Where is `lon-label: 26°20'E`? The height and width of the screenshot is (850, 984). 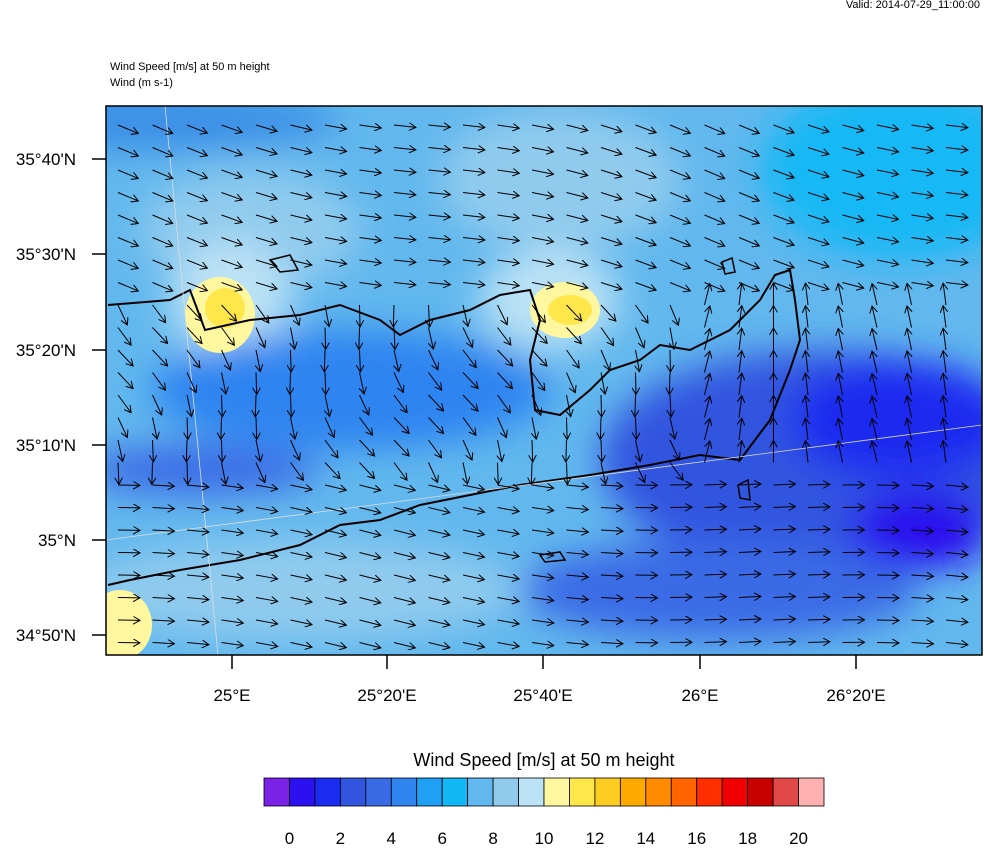 lon-label: 26°20'E is located at coordinates (855, 695).